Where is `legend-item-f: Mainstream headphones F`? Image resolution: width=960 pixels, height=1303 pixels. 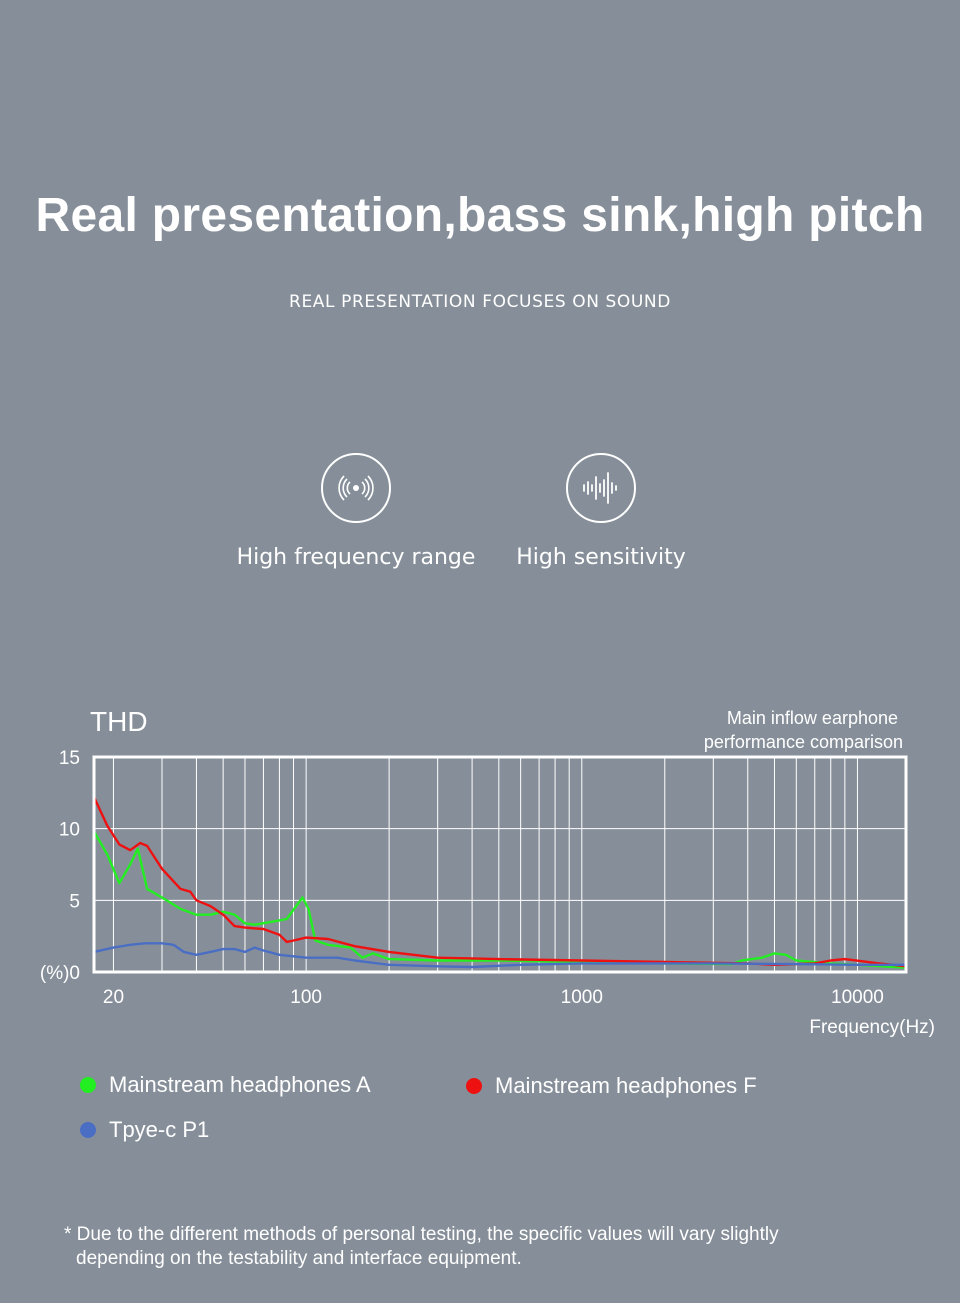 legend-item-f: Mainstream headphones F is located at coordinates (611, 1086).